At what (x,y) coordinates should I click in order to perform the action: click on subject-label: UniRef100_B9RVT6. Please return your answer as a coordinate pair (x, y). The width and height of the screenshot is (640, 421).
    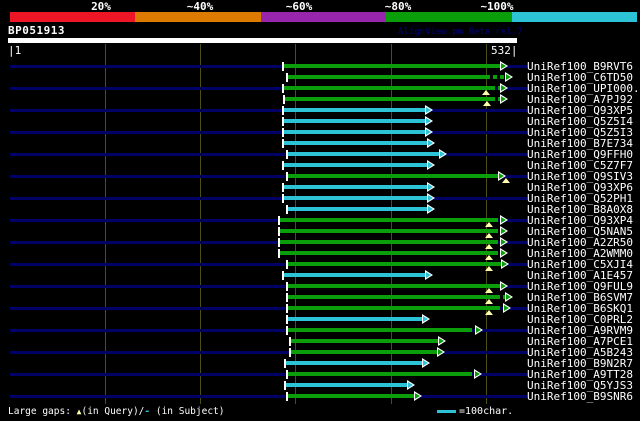
    Looking at the image, I should click on (580, 66).